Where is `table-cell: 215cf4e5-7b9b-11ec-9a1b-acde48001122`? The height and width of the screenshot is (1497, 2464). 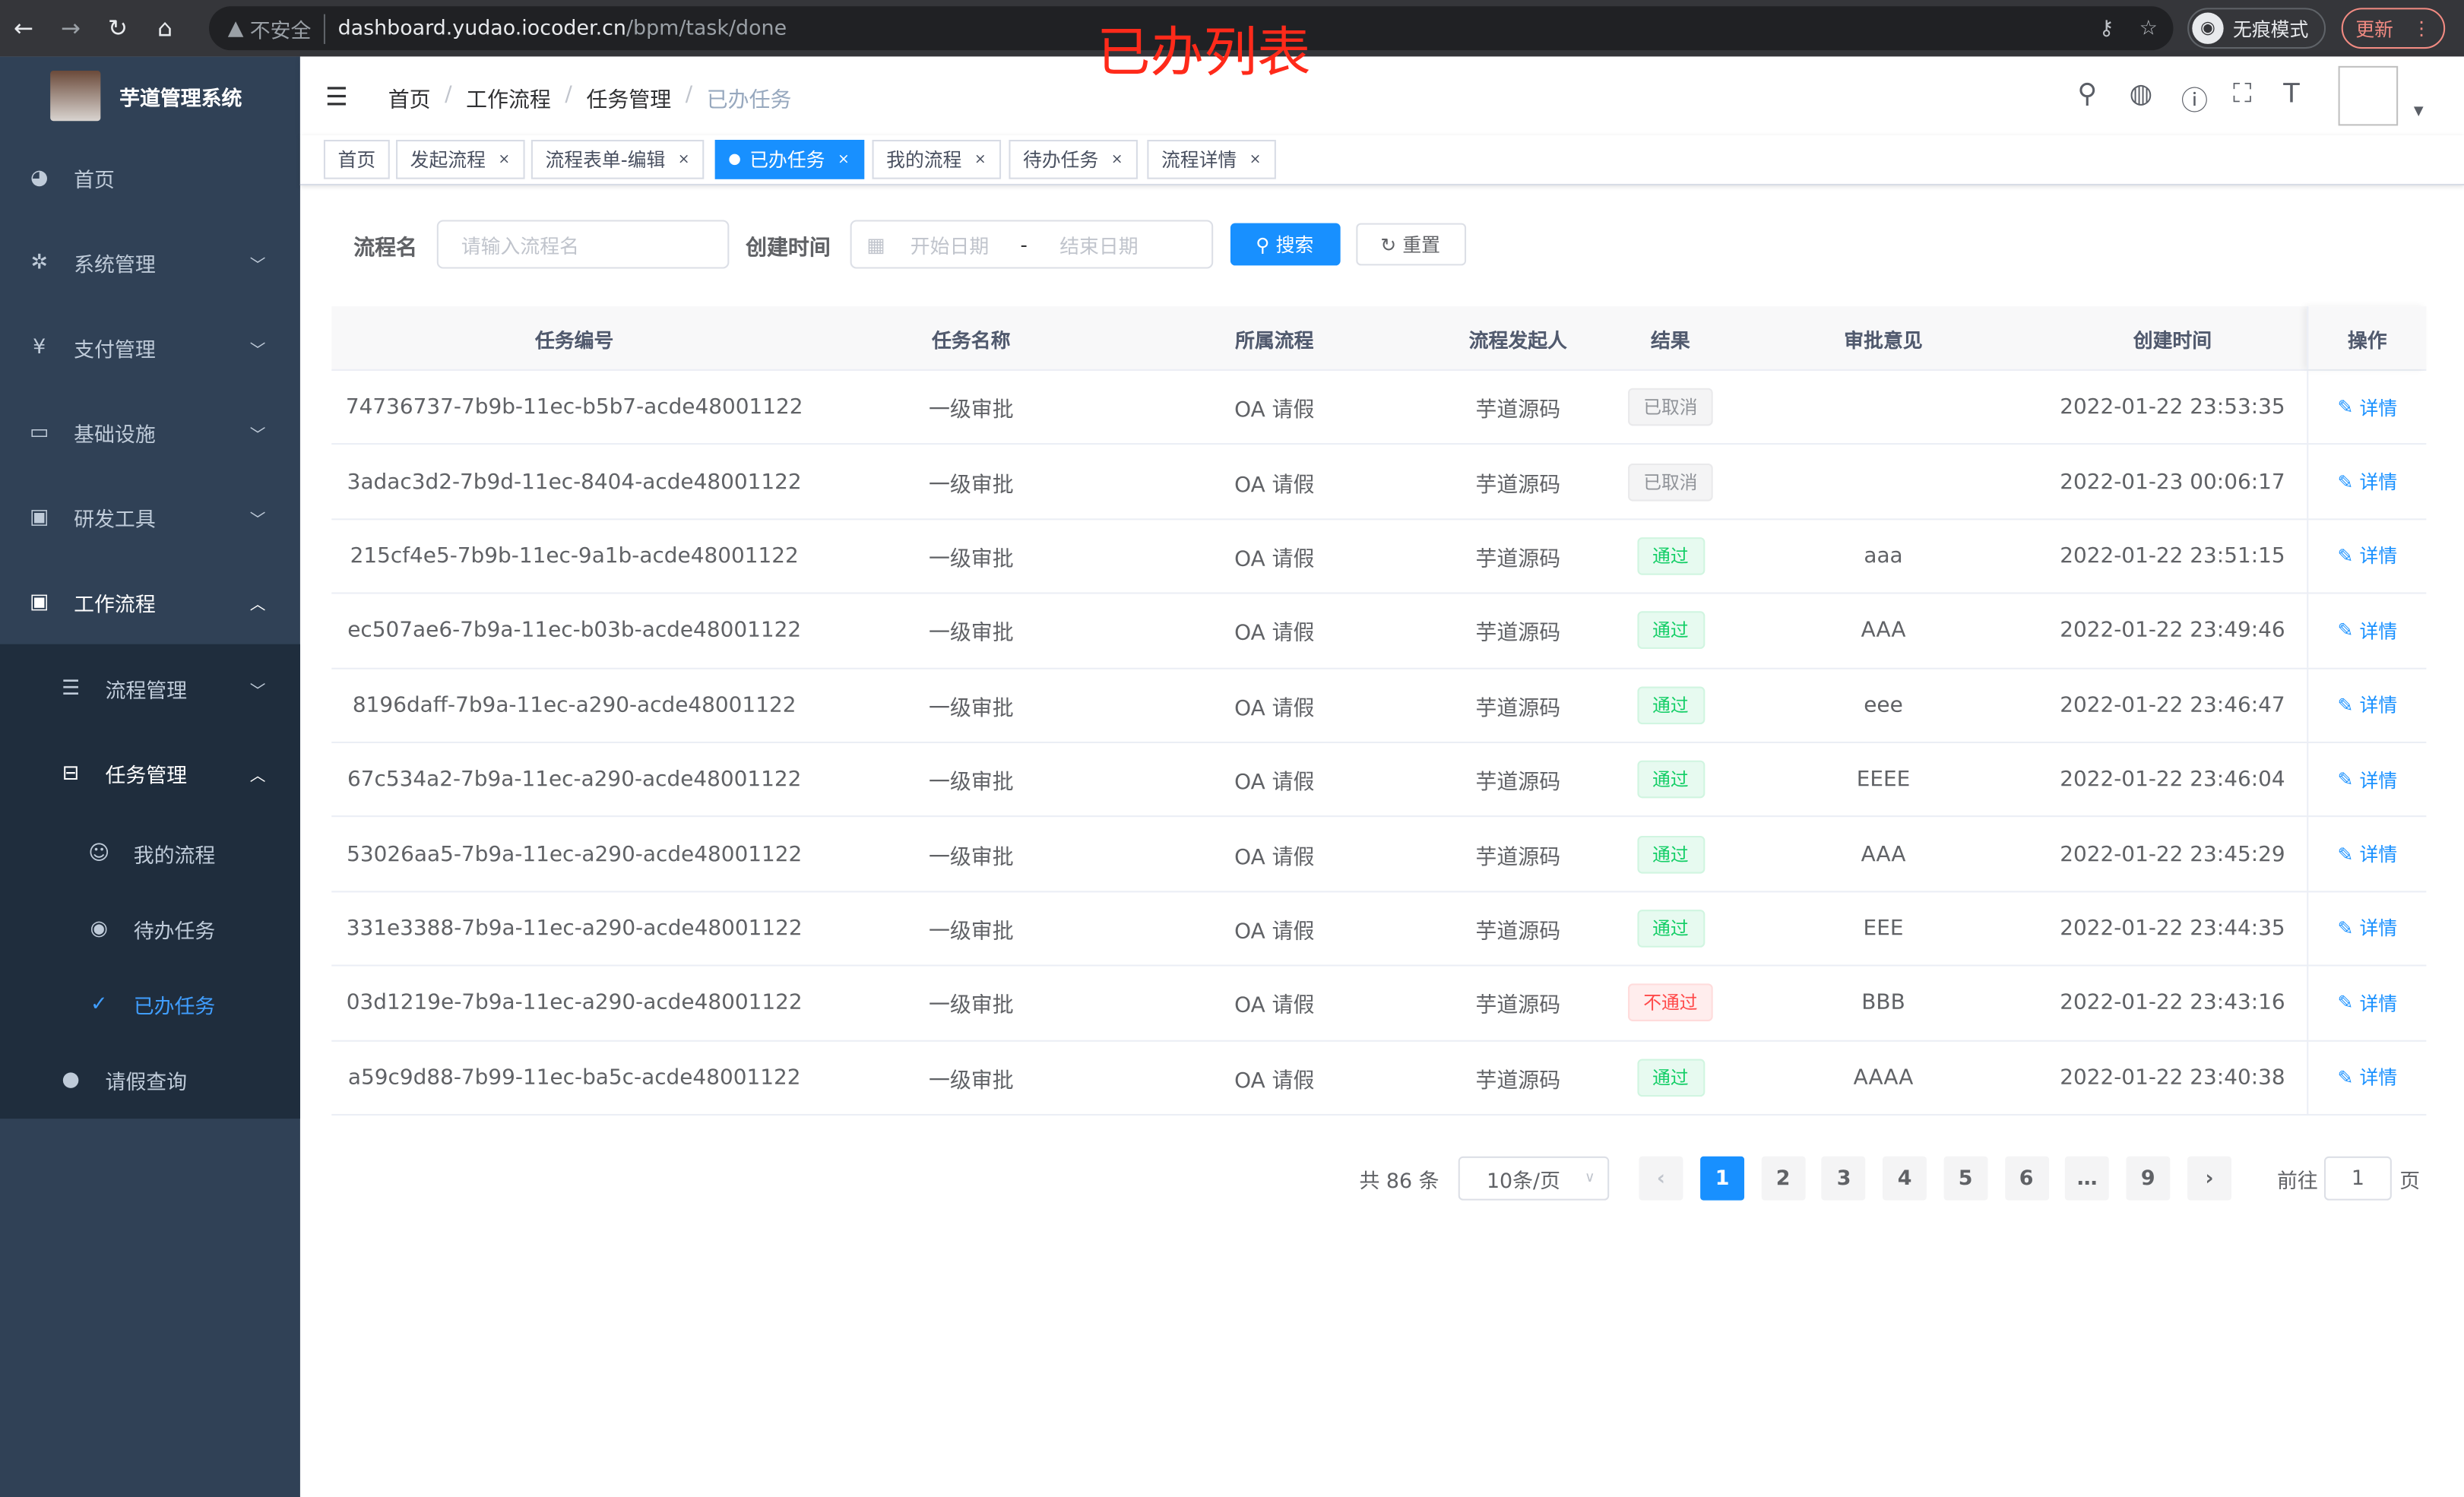 table-cell: 215cf4e5-7b9b-11ec-9a1b-acde48001122 is located at coordinates (574, 556).